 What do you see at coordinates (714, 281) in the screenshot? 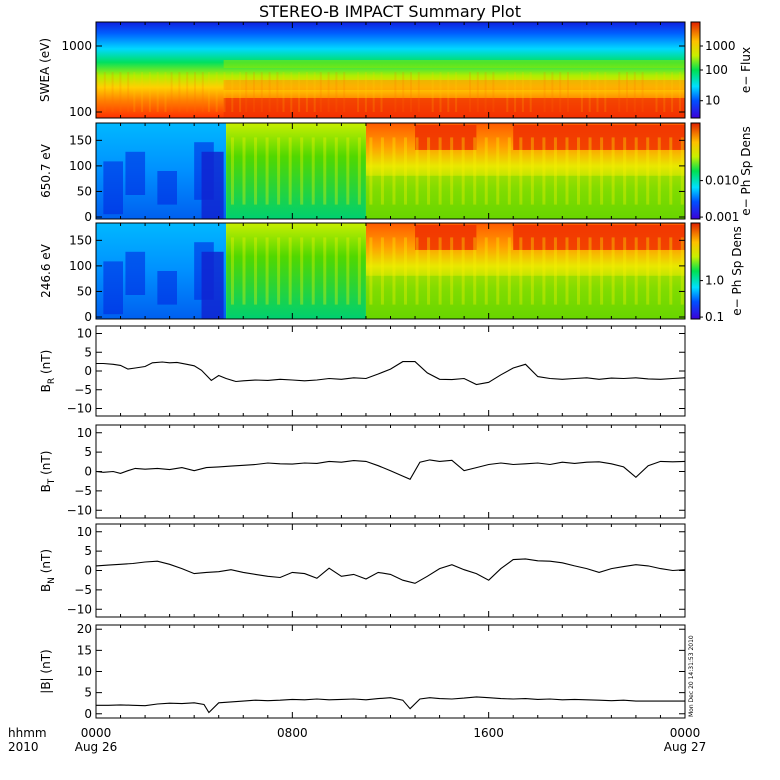
I see `colorbar-tick-label: 1.0` at bounding box center [714, 281].